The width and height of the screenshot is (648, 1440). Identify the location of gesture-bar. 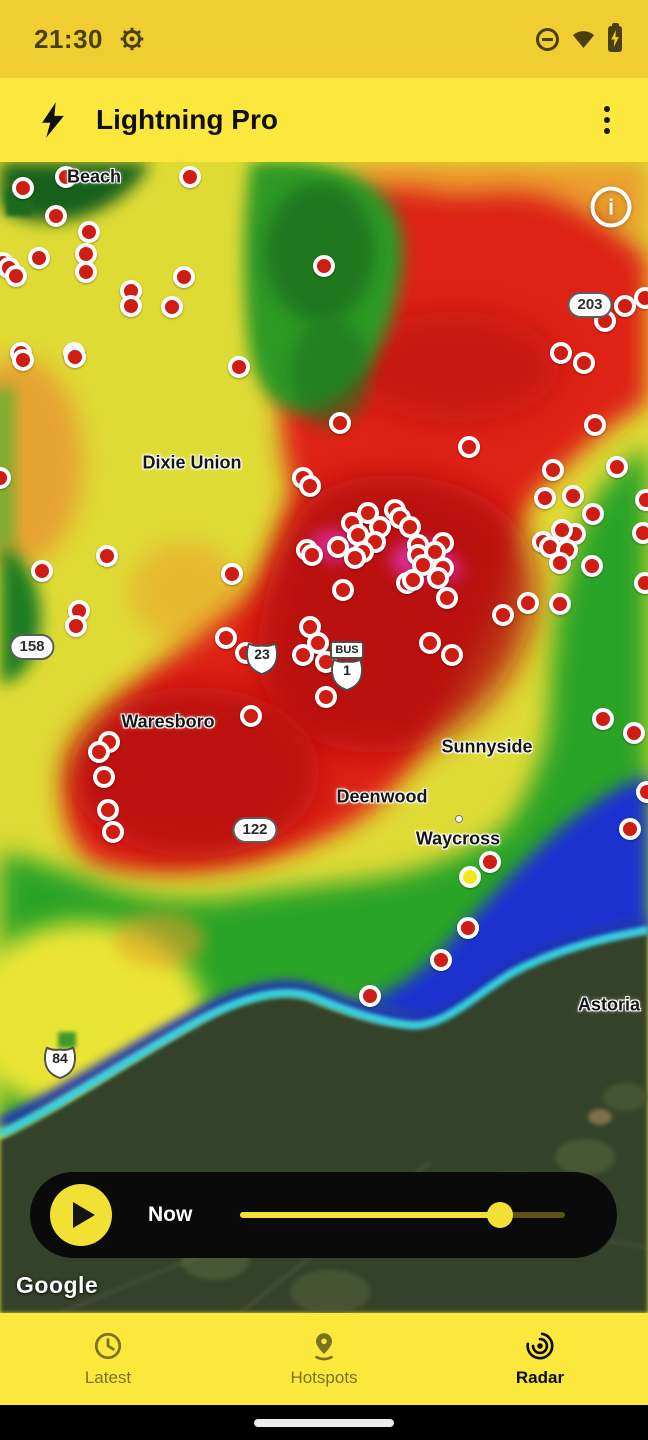
(324, 1422).